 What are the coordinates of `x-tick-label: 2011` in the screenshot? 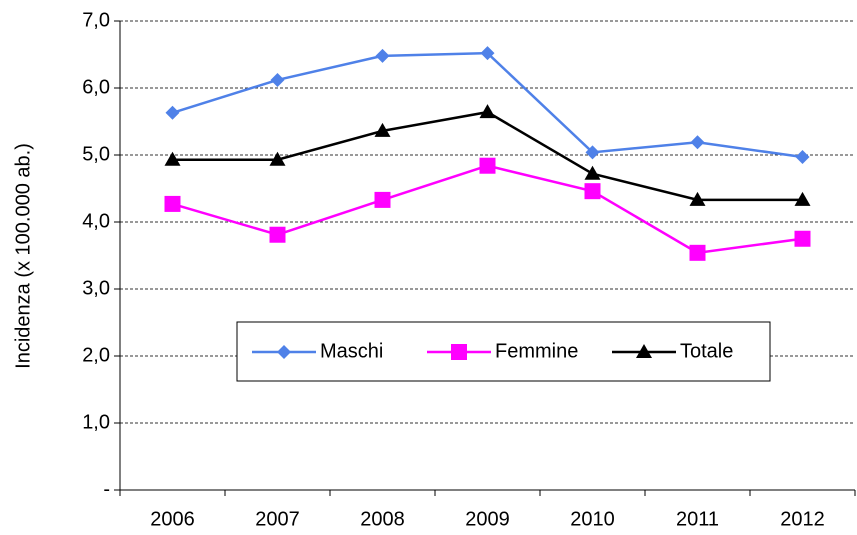 It's located at (697, 519).